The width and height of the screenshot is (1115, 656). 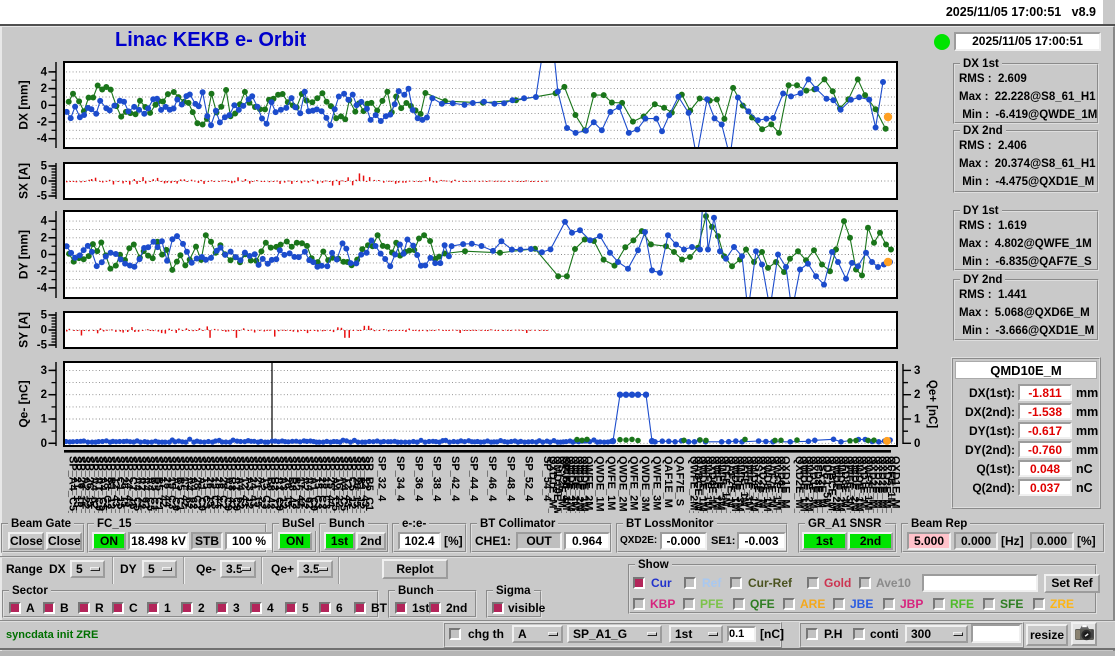 What do you see at coordinates (891, 490) in the screenshot?
I see `svg-text: QFFE_1M_22` at bounding box center [891, 490].